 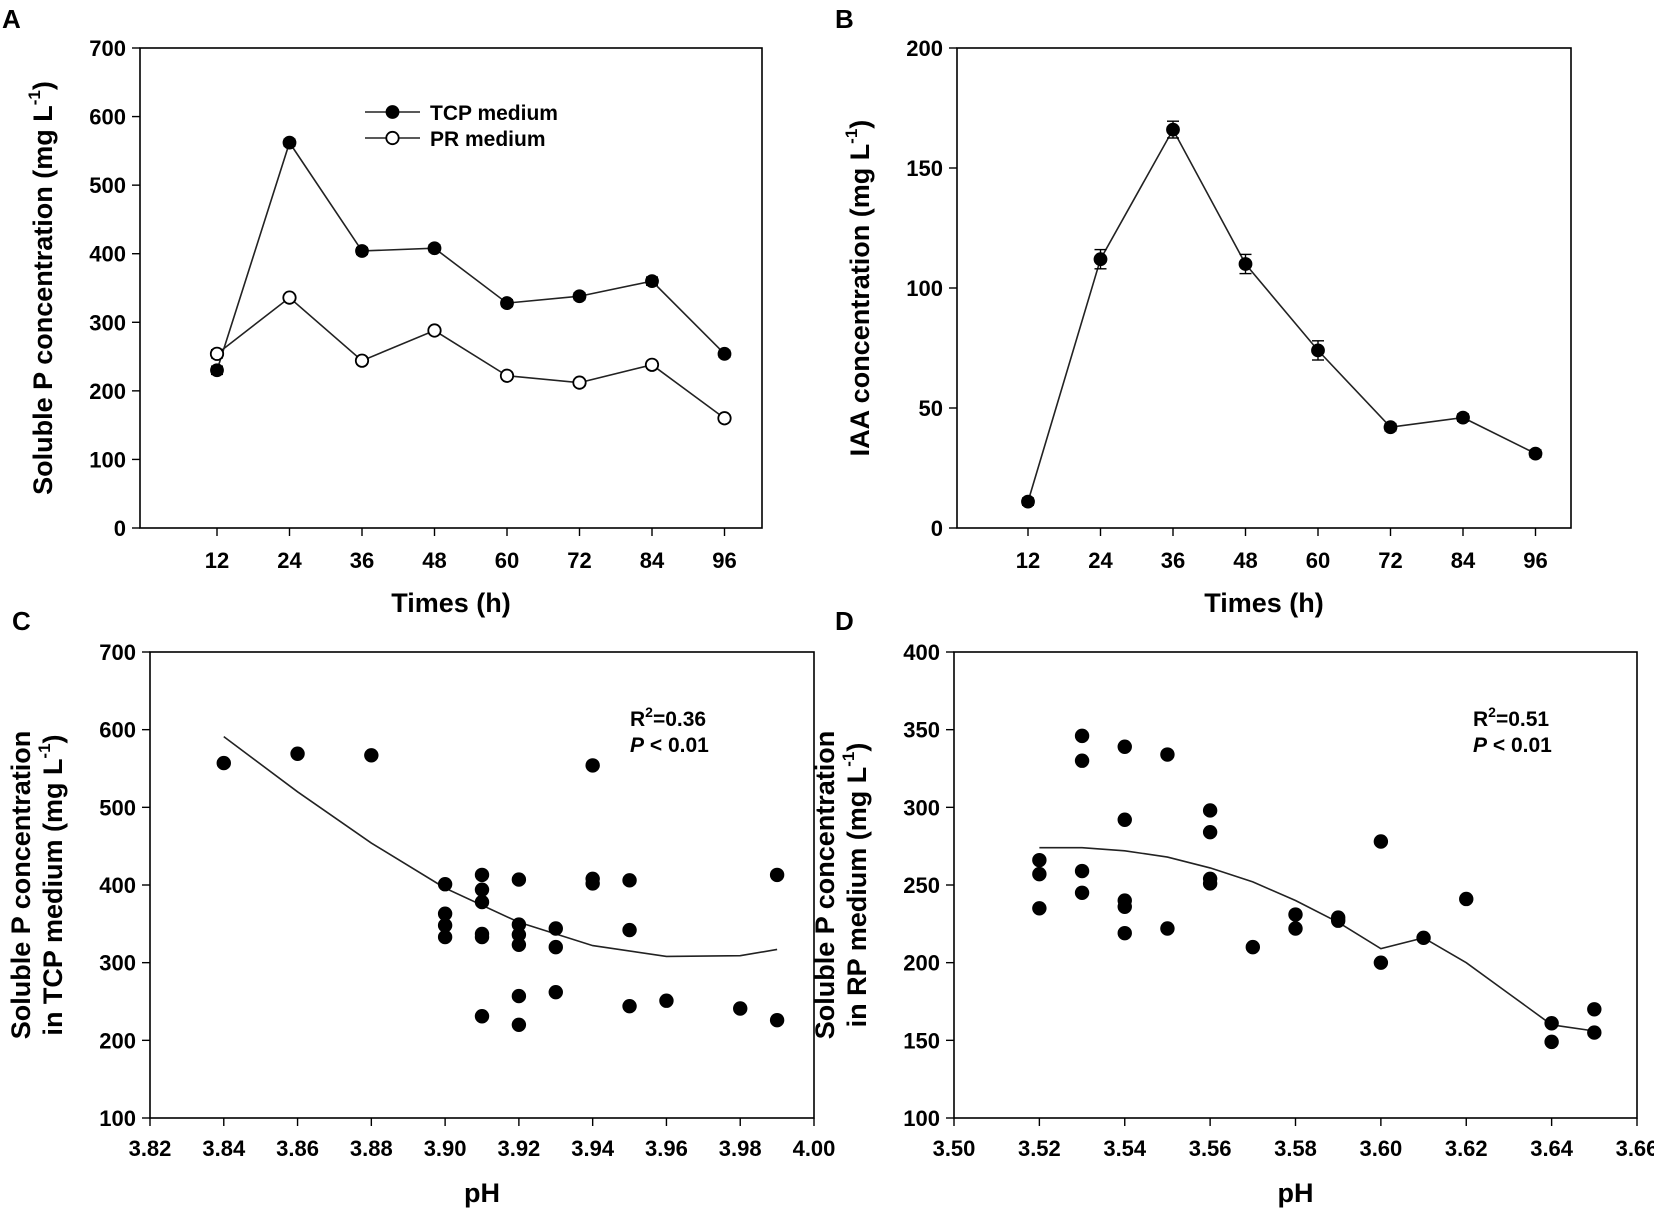 What do you see at coordinates (1210, 1148) in the screenshot?
I see `x-tick-label: 3.56` at bounding box center [1210, 1148].